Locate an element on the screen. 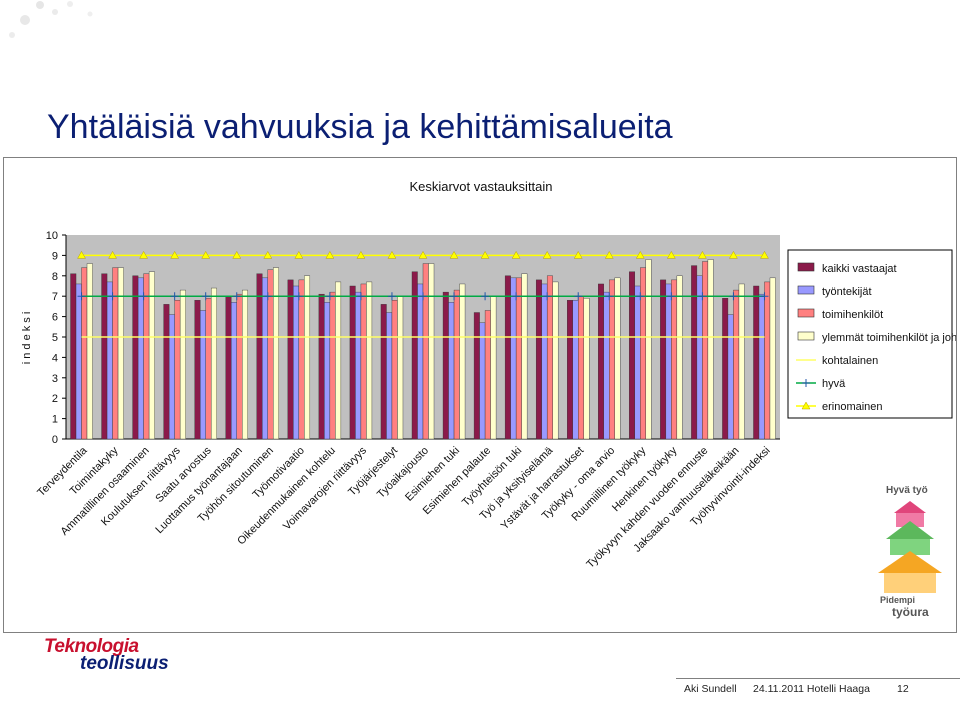 This screenshot has width=960, height=703. legend-label: ylemmät toimihenkilöt ja johto is located at coordinates (889, 338).